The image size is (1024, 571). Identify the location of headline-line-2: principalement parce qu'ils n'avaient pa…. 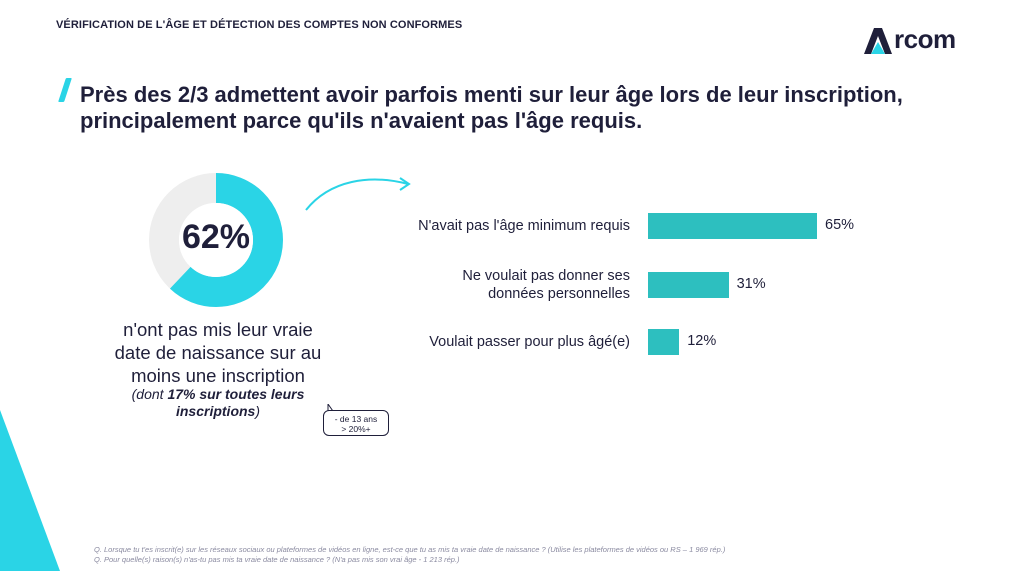
(361, 120).